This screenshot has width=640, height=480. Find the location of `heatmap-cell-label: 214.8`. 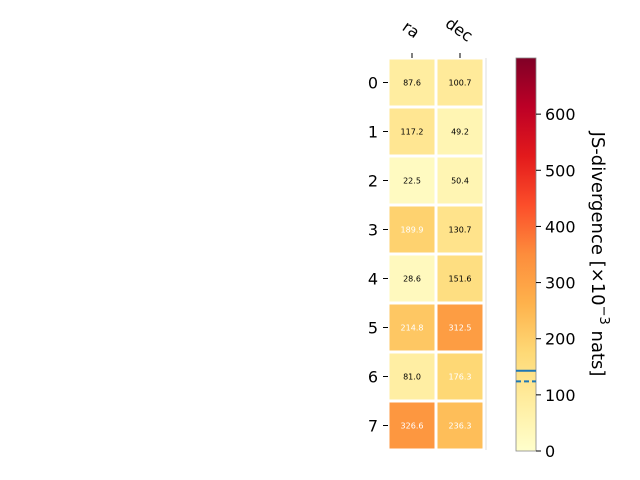

heatmap-cell-label: 214.8 is located at coordinates (412, 328).